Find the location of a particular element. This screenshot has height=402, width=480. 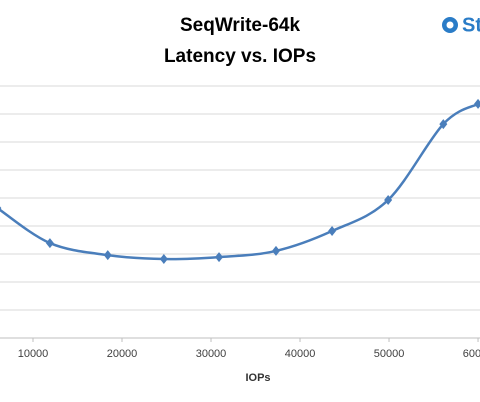

x-tick-label: 20000 is located at coordinates (122, 354).